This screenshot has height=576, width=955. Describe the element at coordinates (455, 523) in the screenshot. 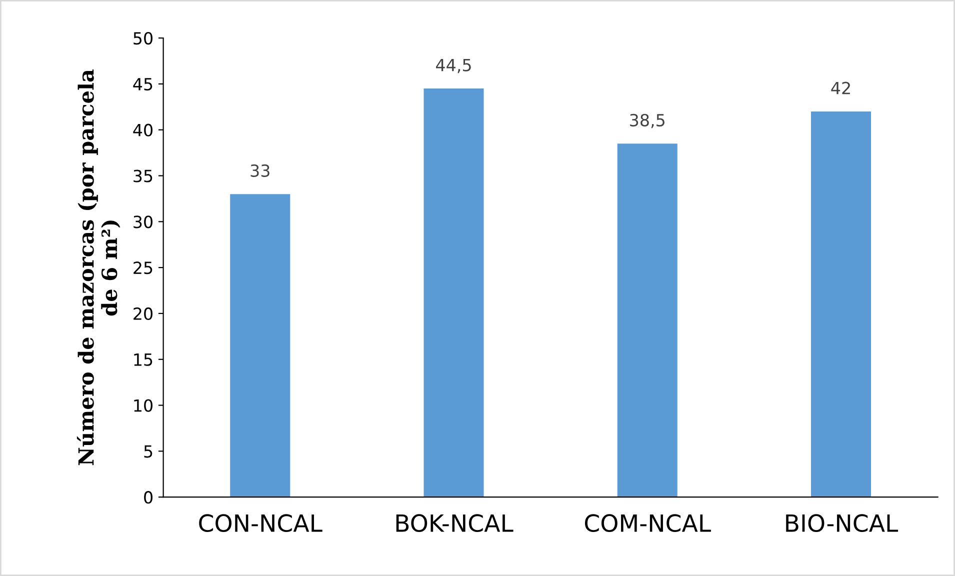

I see `x-tick-label: BOK-NCAL` at that location.